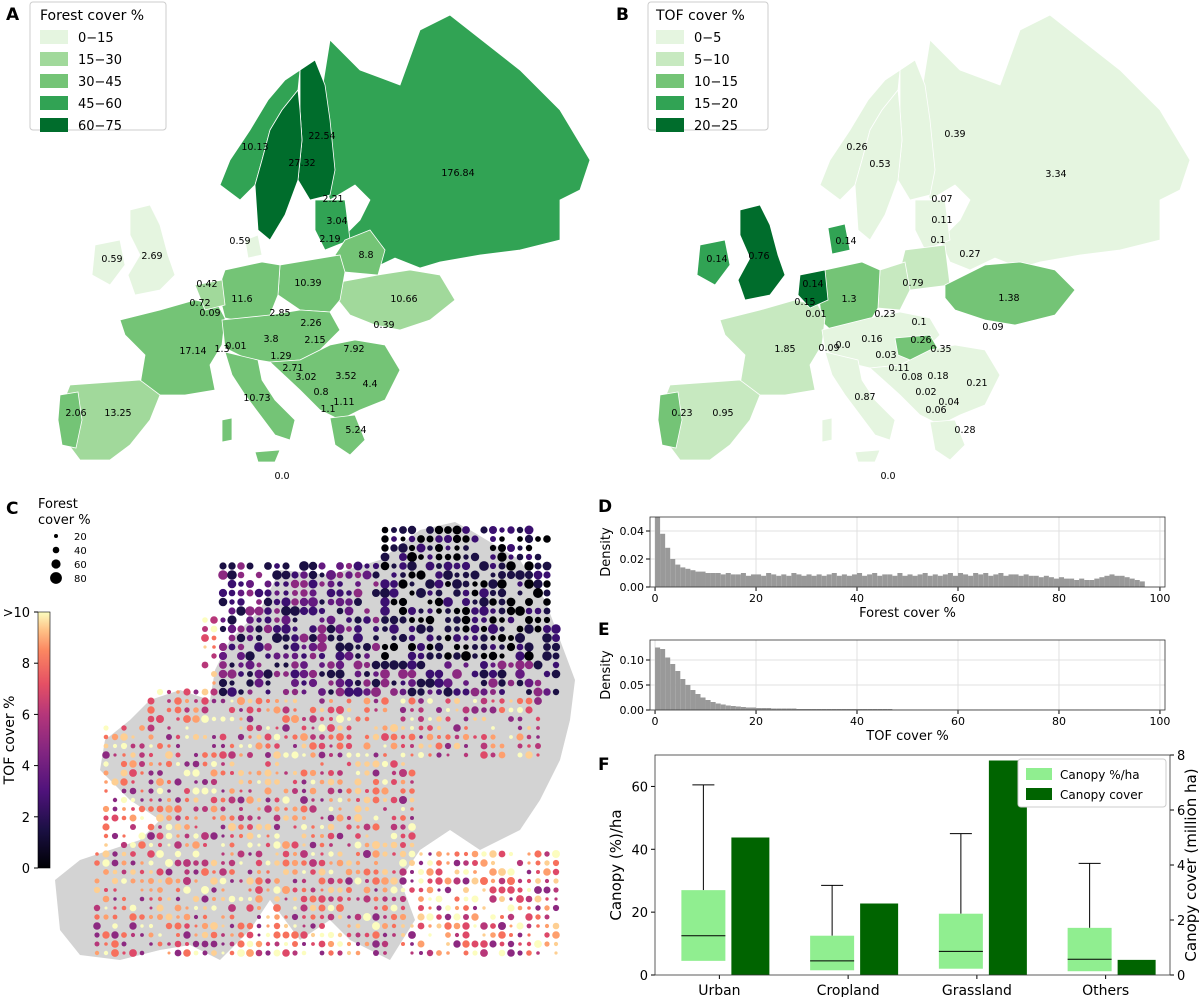 This screenshot has width=1200, height=997. What do you see at coordinates (329, 239) in the screenshot?
I see `map-value-label: 2.19` at bounding box center [329, 239].